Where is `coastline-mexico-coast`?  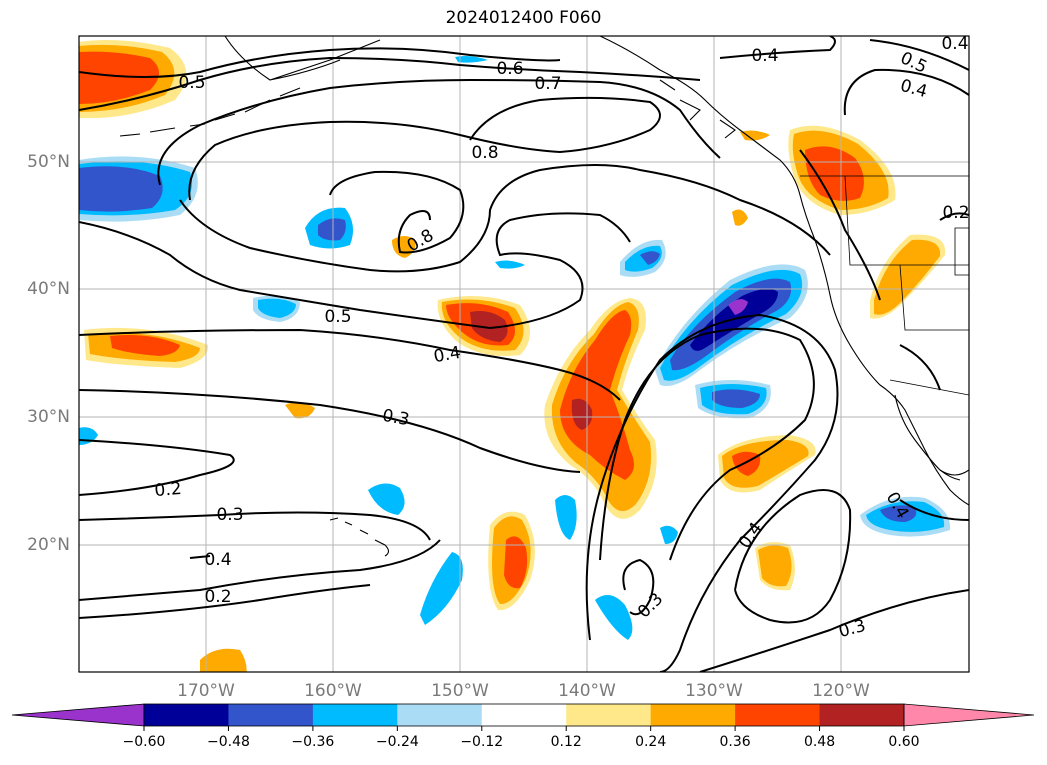
coastline-mexico-coast is located at coordinates (954, 472).